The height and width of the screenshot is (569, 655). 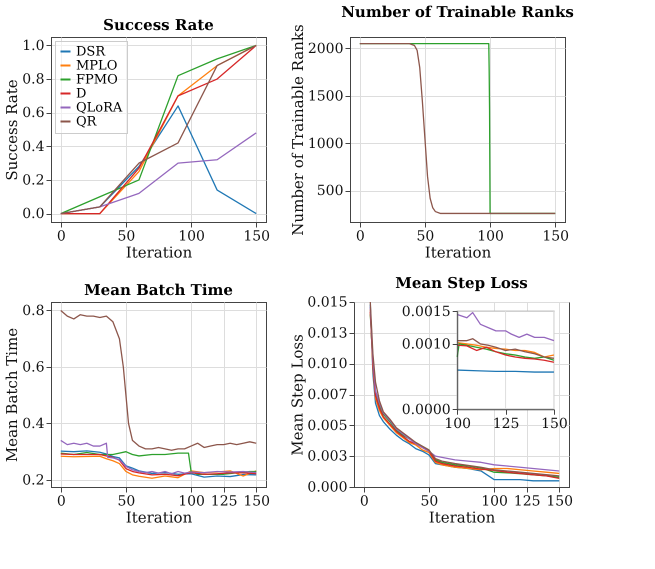 What do you see at coordinates (327, 302) in the screenshot?
I see `y-tick-label: 0.015` at bounding box center [327, 302].